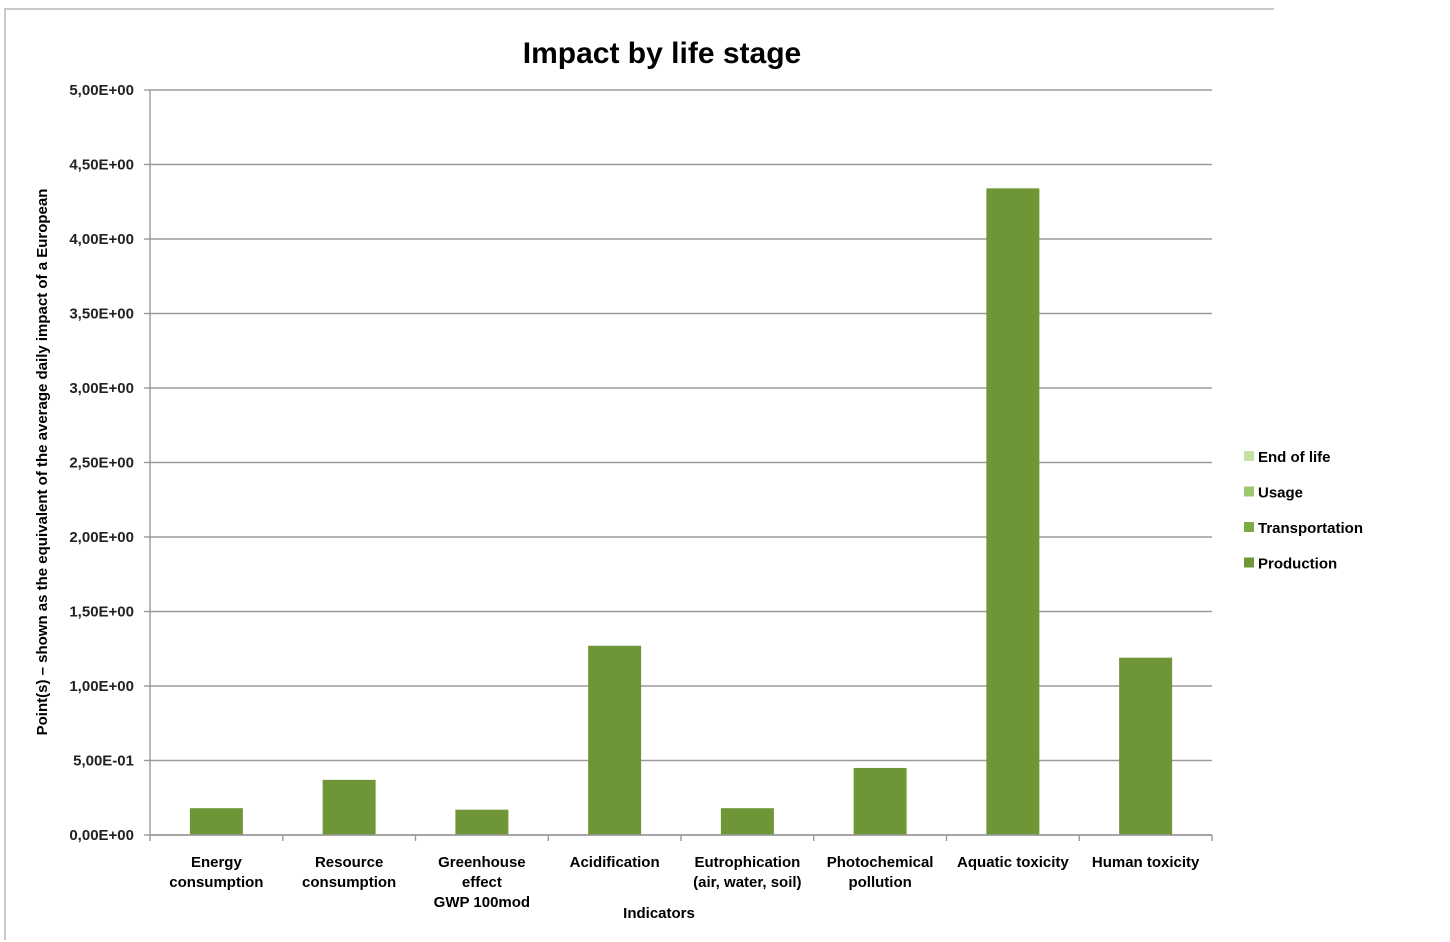 Image resolution: width=1450 pixels, height=942 pixels. I want to click on x-category-label: (air, water, soil), so click(747, 882).